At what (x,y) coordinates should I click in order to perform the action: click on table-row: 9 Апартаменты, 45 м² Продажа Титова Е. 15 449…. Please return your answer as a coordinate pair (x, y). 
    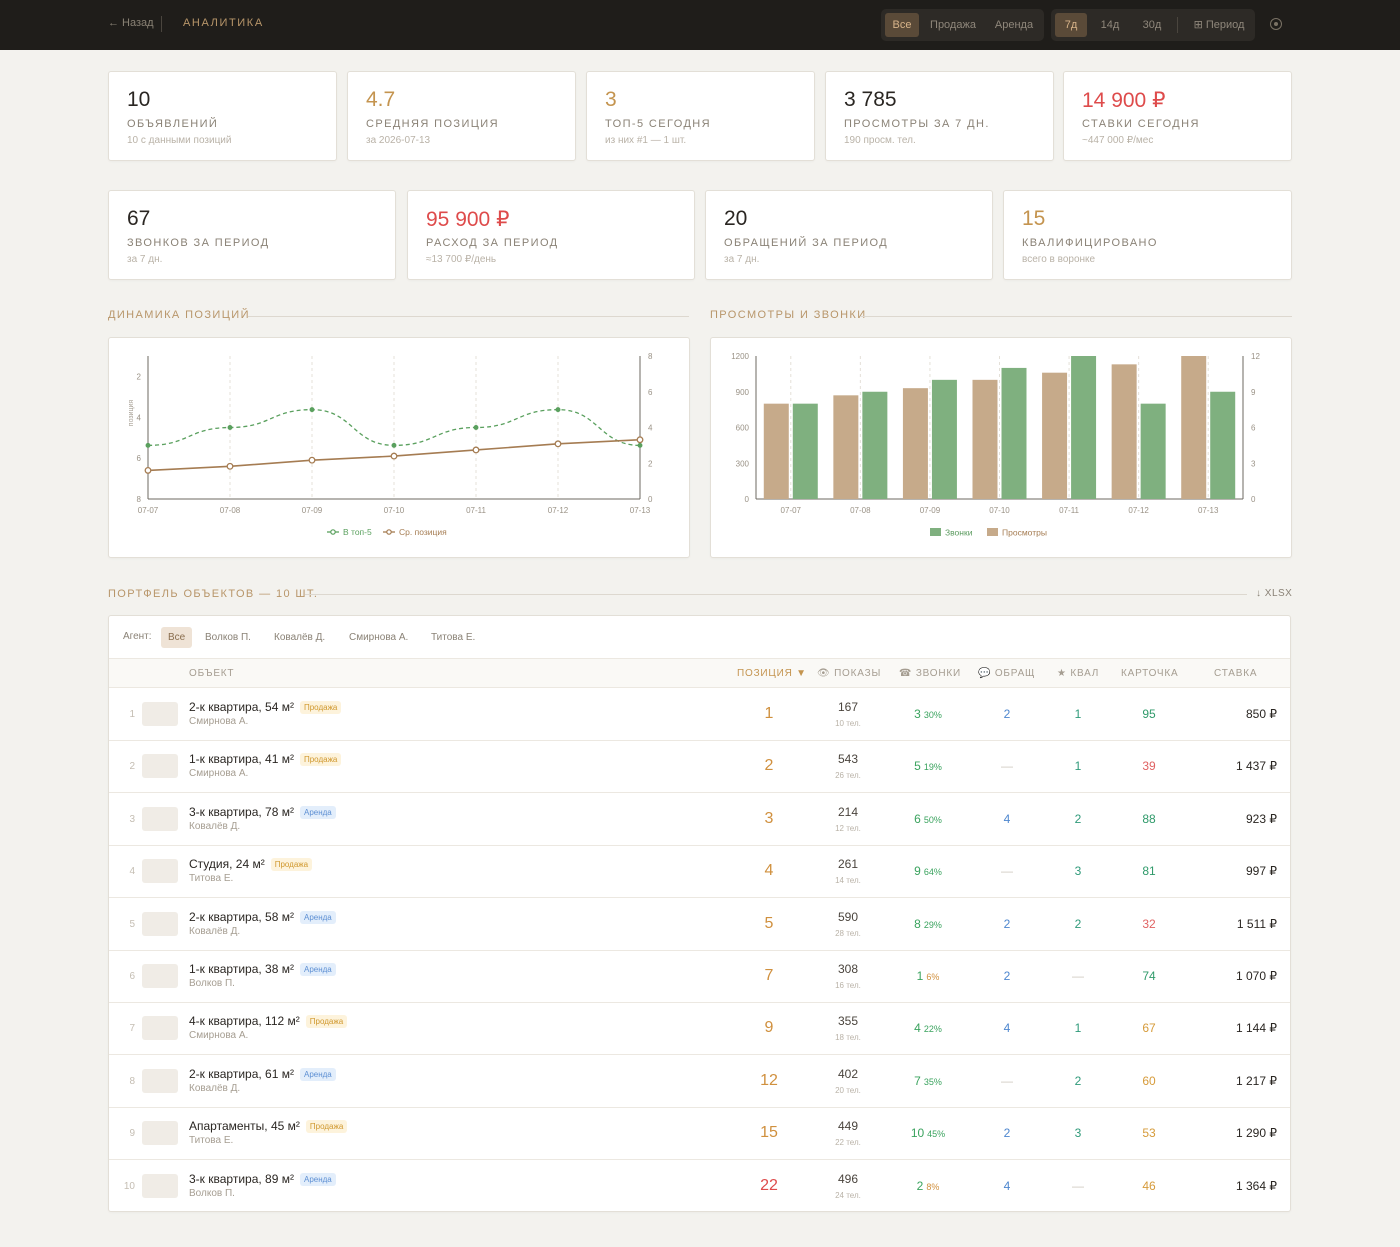
    Looking at the image, I should click on (699, 1134).